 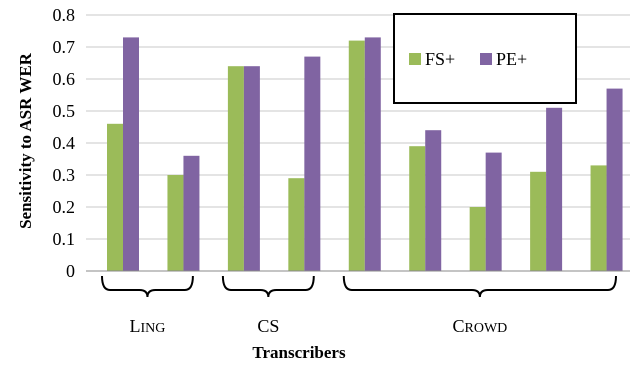 I want to click on legend: FS+ PE+, so click(x=485, y=58).